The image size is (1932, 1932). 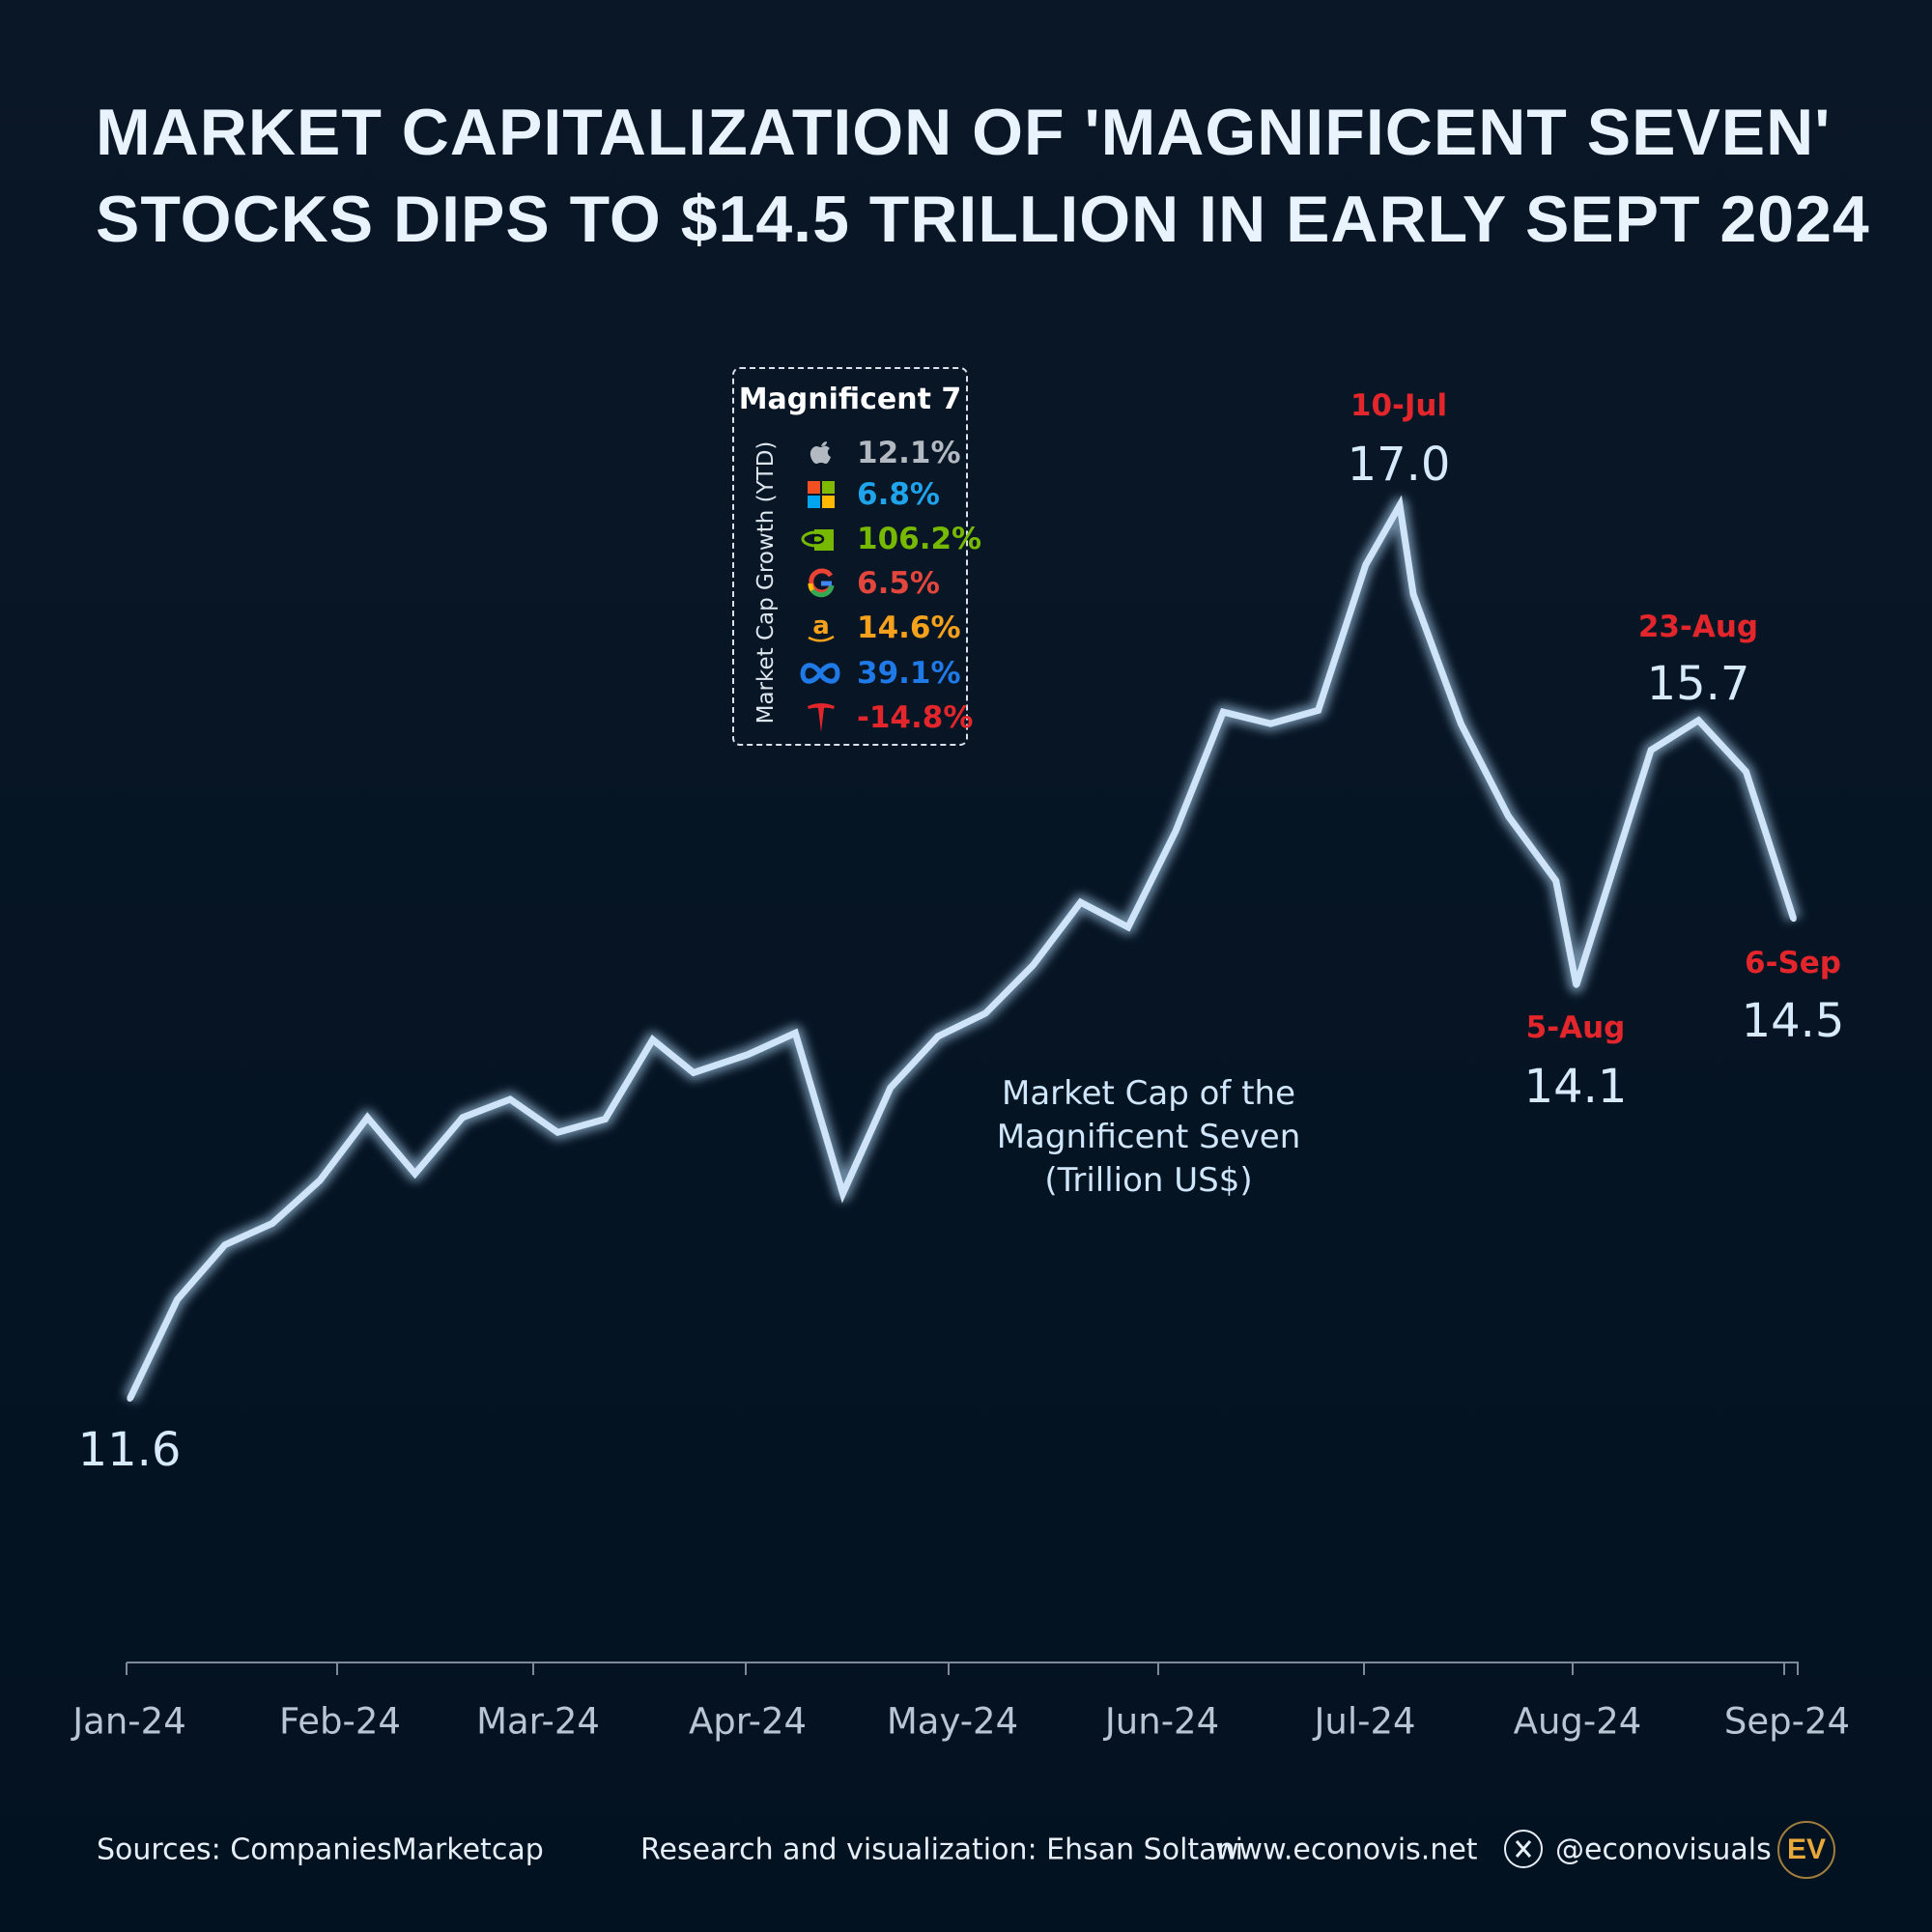 What do you see at coordinates (1793, 963) in the screenshot?
I see `date-label-sep6: 6-Sep` at bounding box center [1793, 963].